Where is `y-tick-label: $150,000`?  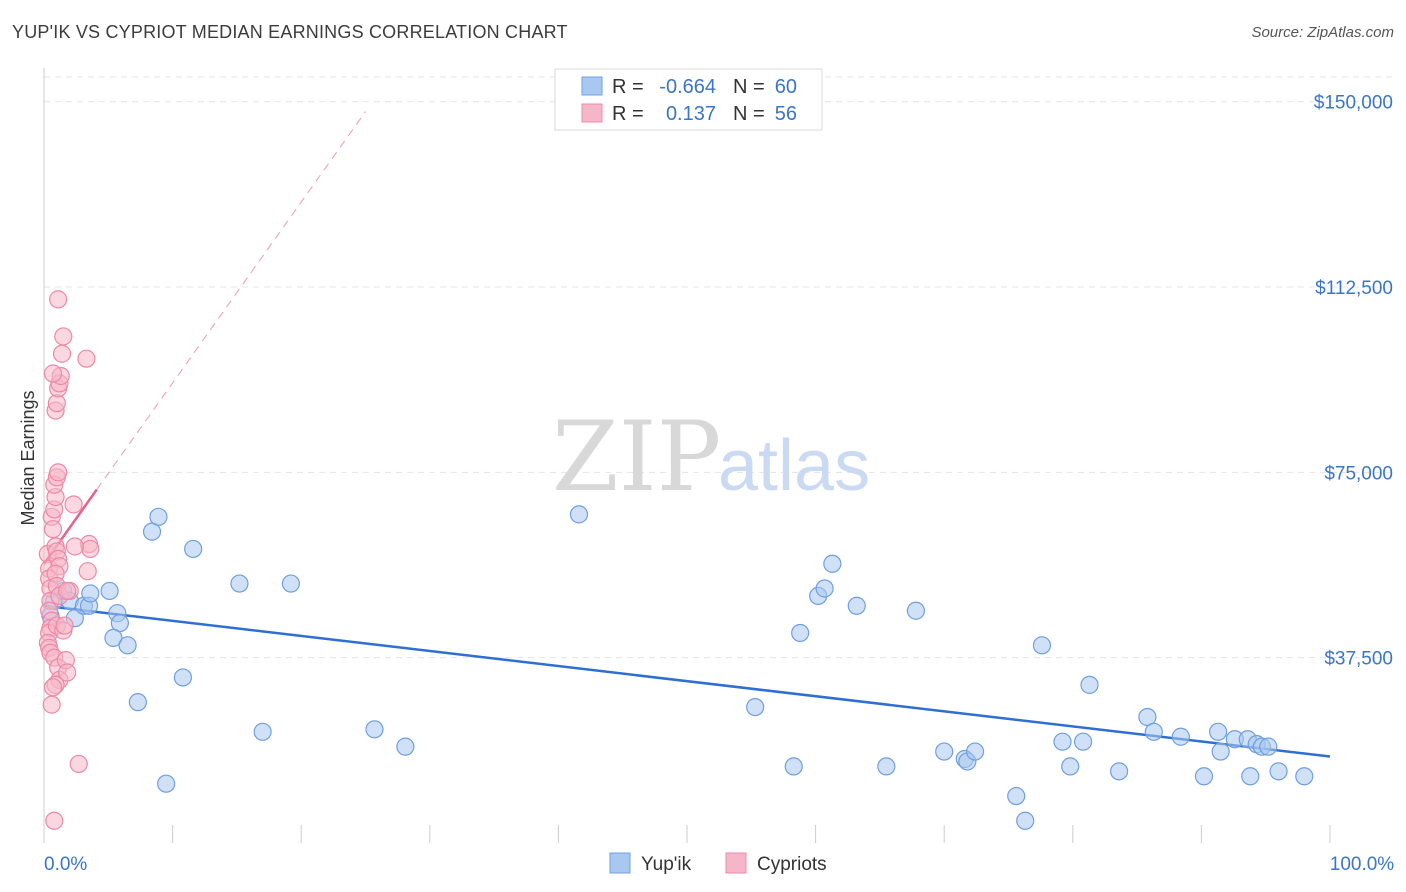
y-tick-label: $150,000 is located at coordinates (1353, 103).